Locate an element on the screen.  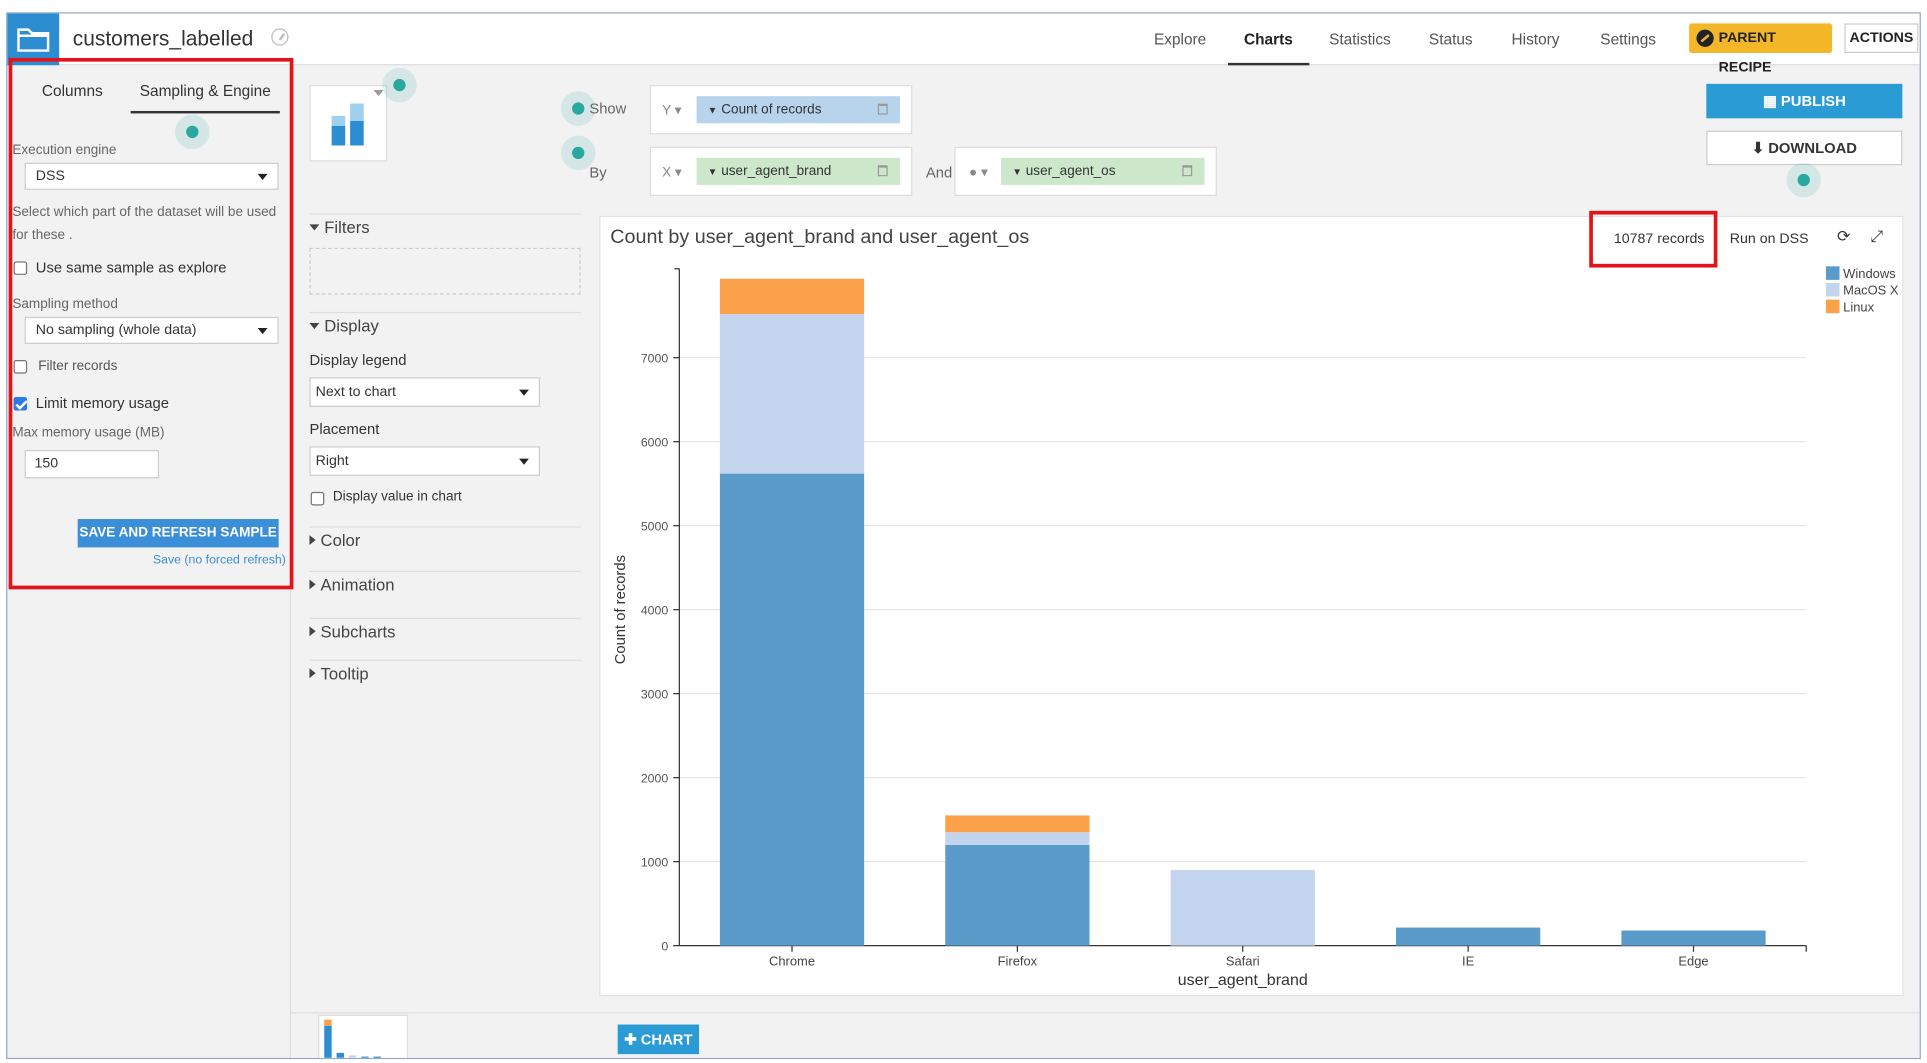
actions-button: ACTIONS is located at coordinates (1881, 38).